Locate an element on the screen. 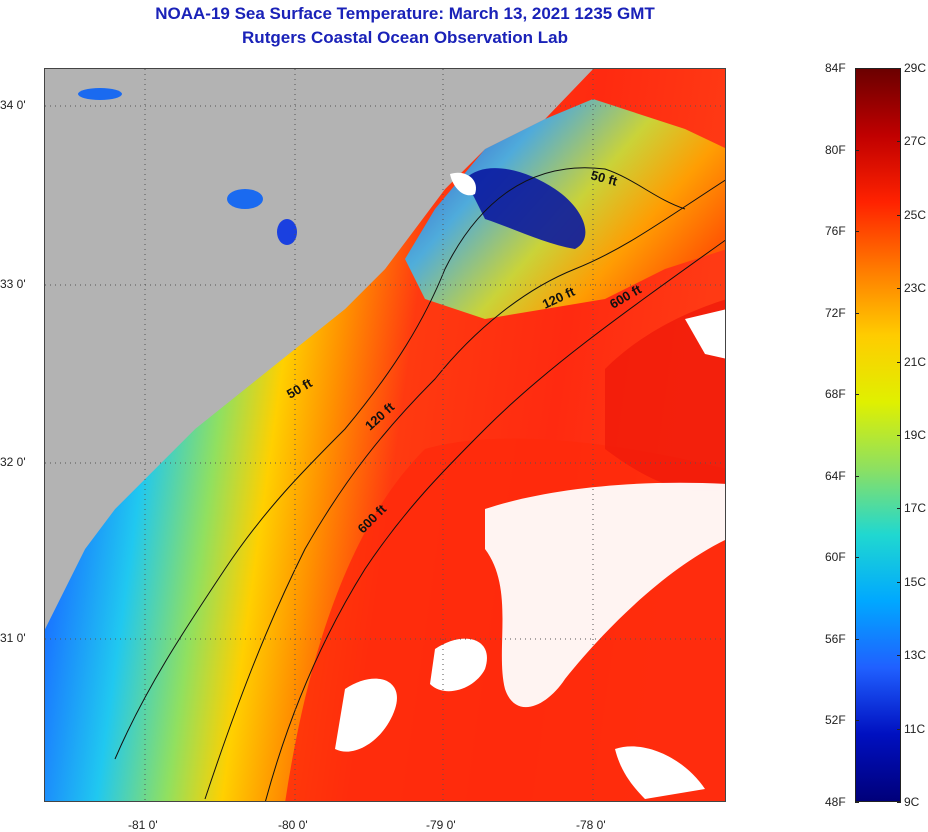 Image resolution: width=928 pixels, height=832 pixels. colorbar-fahrenheit-label: 52F is located at coordinates (835, 720).